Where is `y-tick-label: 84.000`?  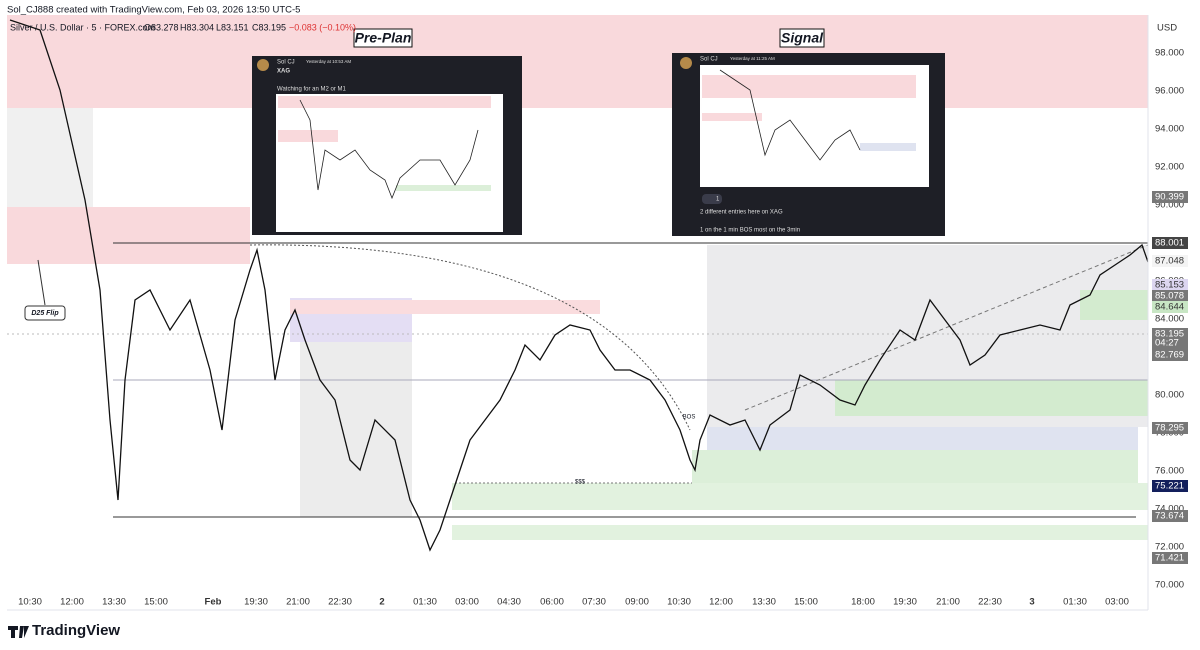
y-tick-label: 84.000 is located at coordinates (1169, 319).